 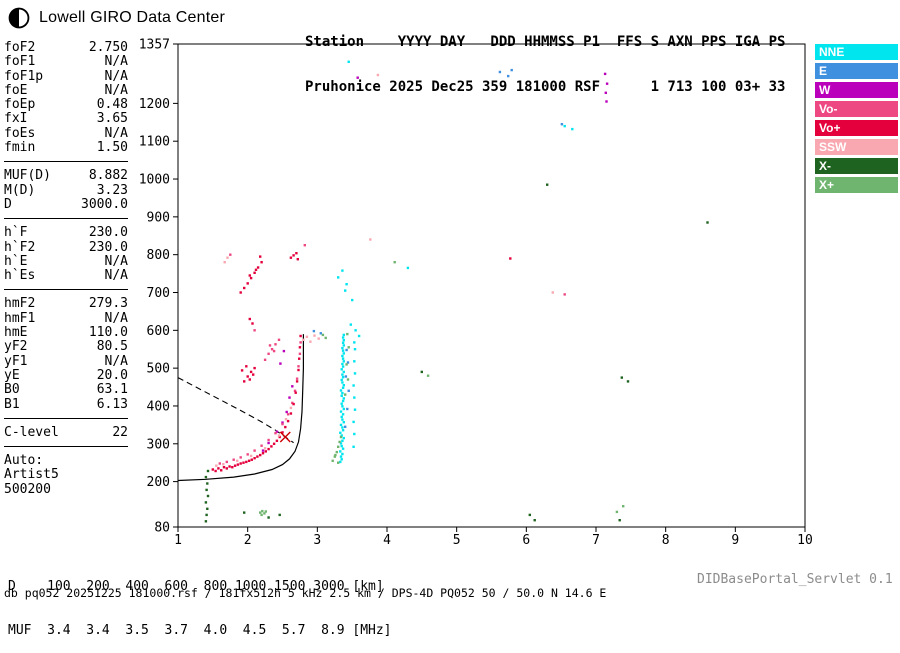 I want to click on readout-label: foF1p, so click(x=24, y=76).